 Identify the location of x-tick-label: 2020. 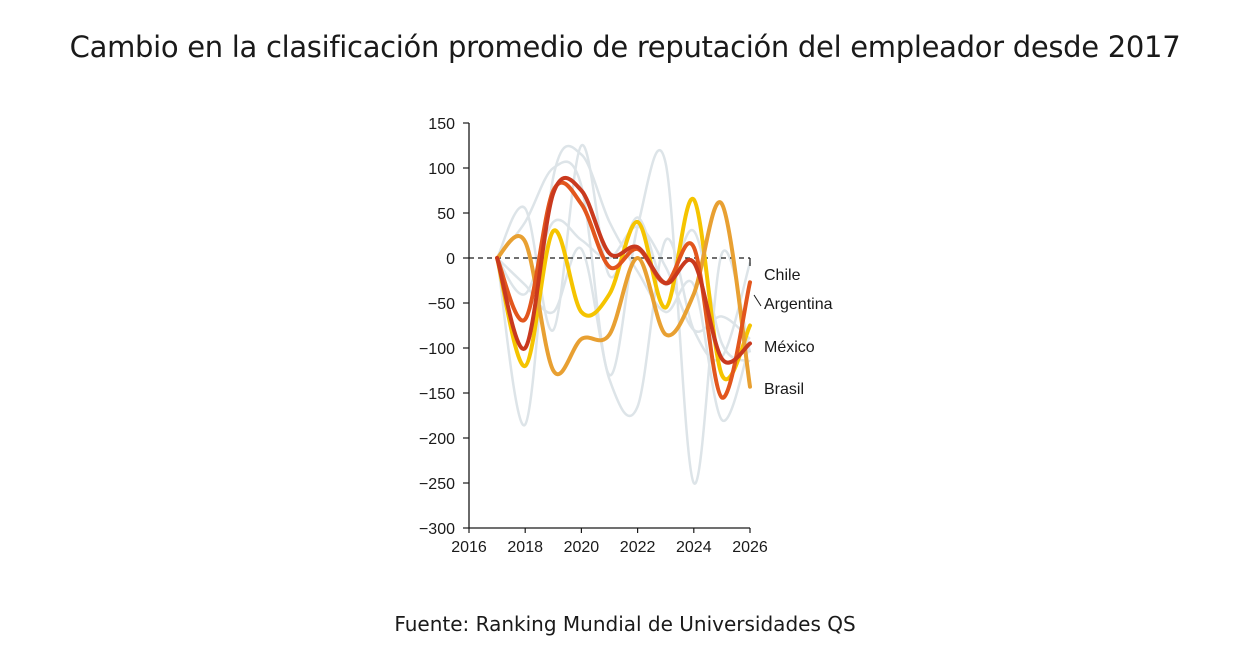
(582, 547).